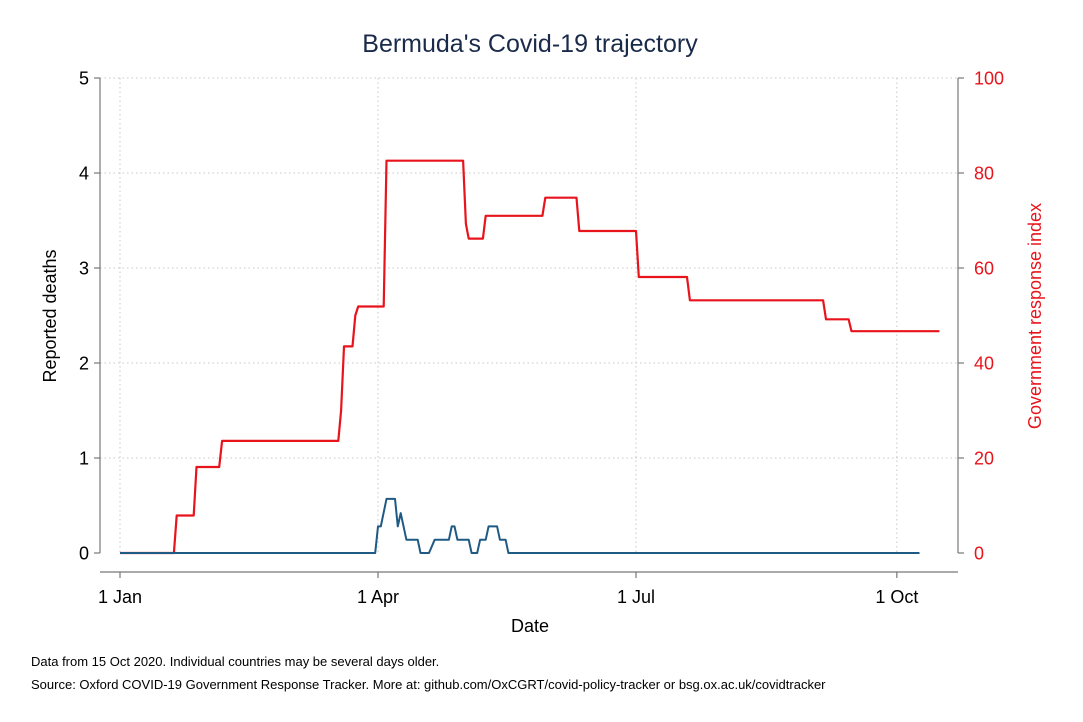 This screenshot has width=1083, height=722. What do you see at coordinates (530, 44) in the screenshot?
I see `chart-title: Bermuda's Covid-19 trajectory` at bounding box center [530, 44].